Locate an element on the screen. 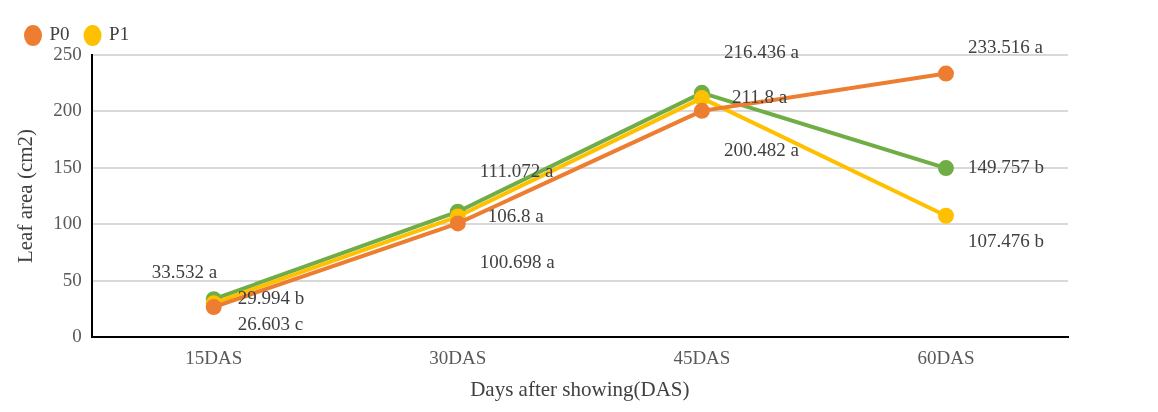 This screenshot has height=412, width=1158. data-label: 216.436 a is located at coordinates (761, 51).